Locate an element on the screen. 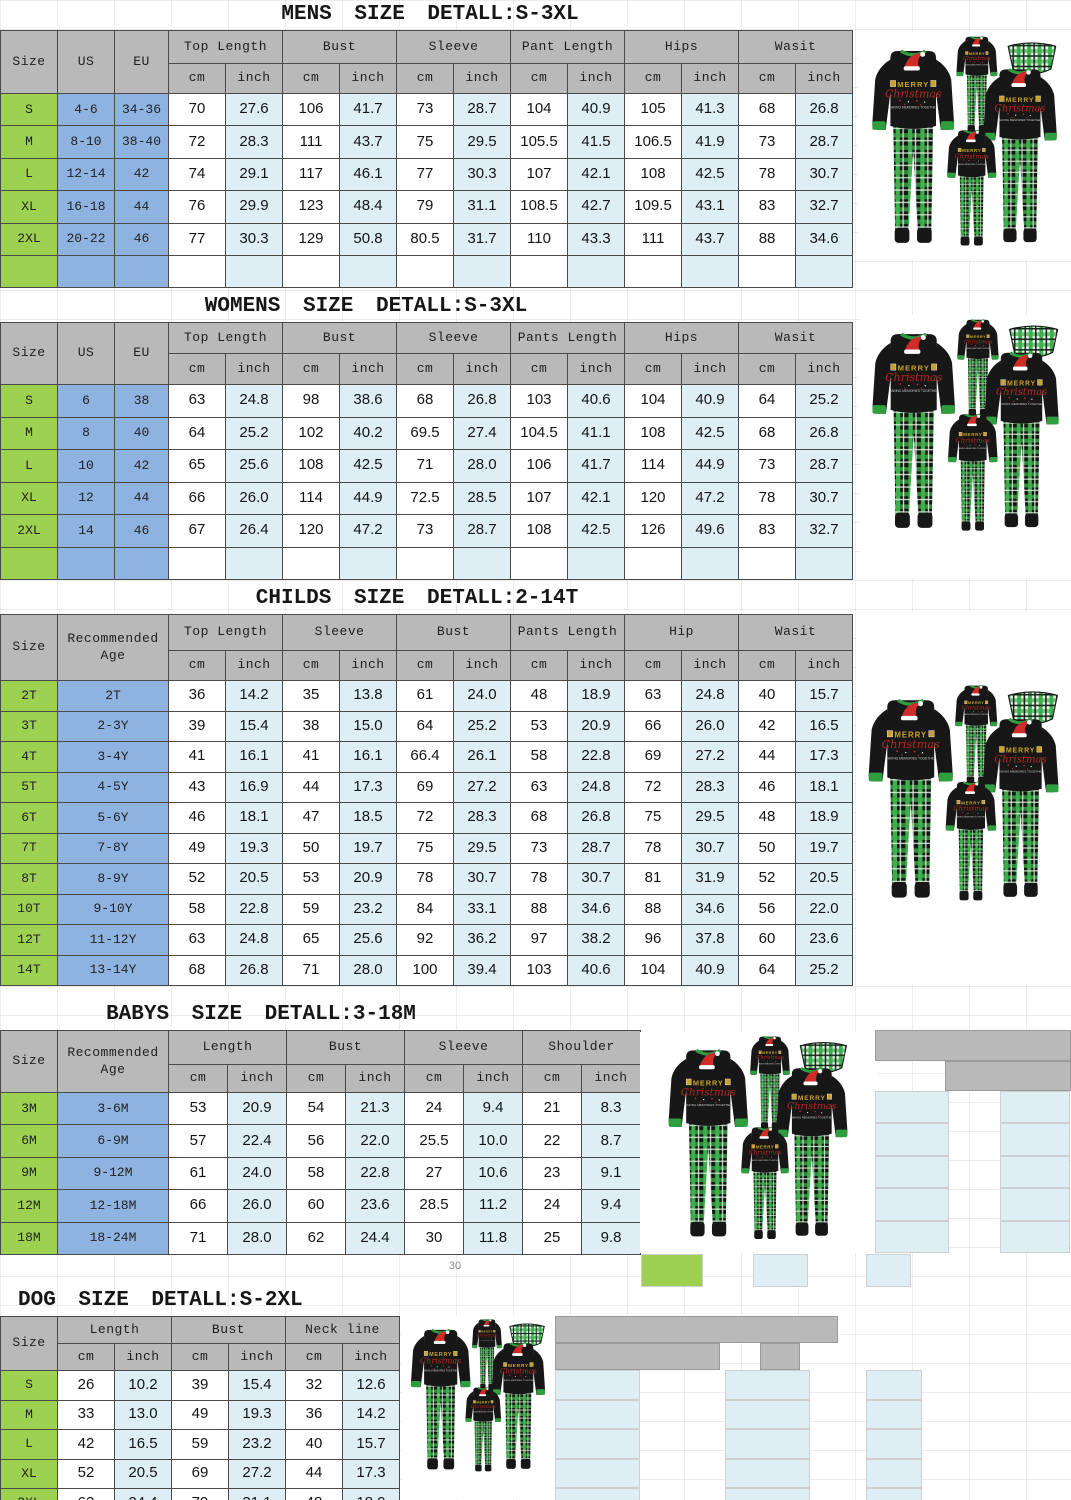 The height and width of the screenshot is (1500, 1071). family-pajamas-photo: MERRY Christmas MAKING MEMORIES TOGETHER is located at coordinates (963, 798).